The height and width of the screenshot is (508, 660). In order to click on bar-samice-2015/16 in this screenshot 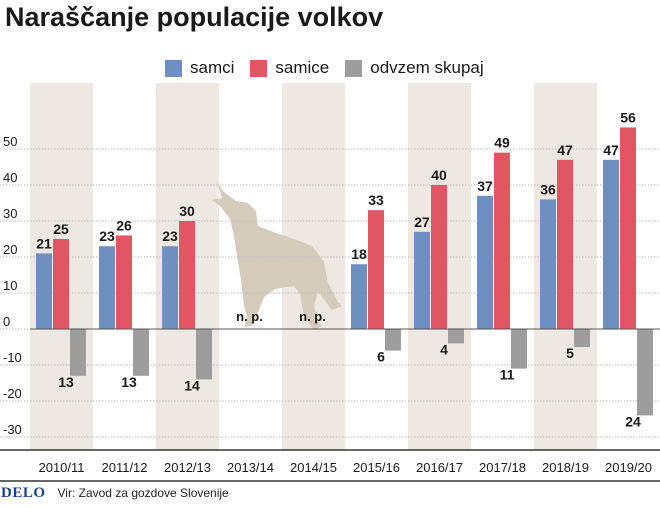, I will do `click(376, 269)`.